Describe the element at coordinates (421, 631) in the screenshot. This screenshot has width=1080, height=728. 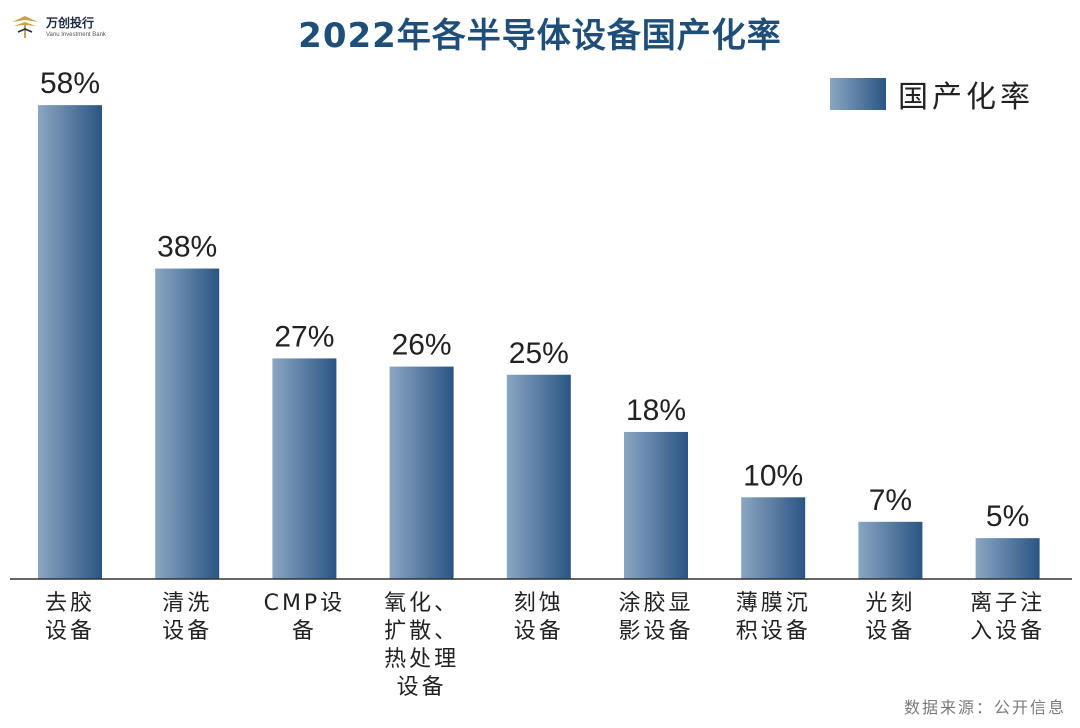
I see `category-label-3-line-1: 扩散、` at that location.